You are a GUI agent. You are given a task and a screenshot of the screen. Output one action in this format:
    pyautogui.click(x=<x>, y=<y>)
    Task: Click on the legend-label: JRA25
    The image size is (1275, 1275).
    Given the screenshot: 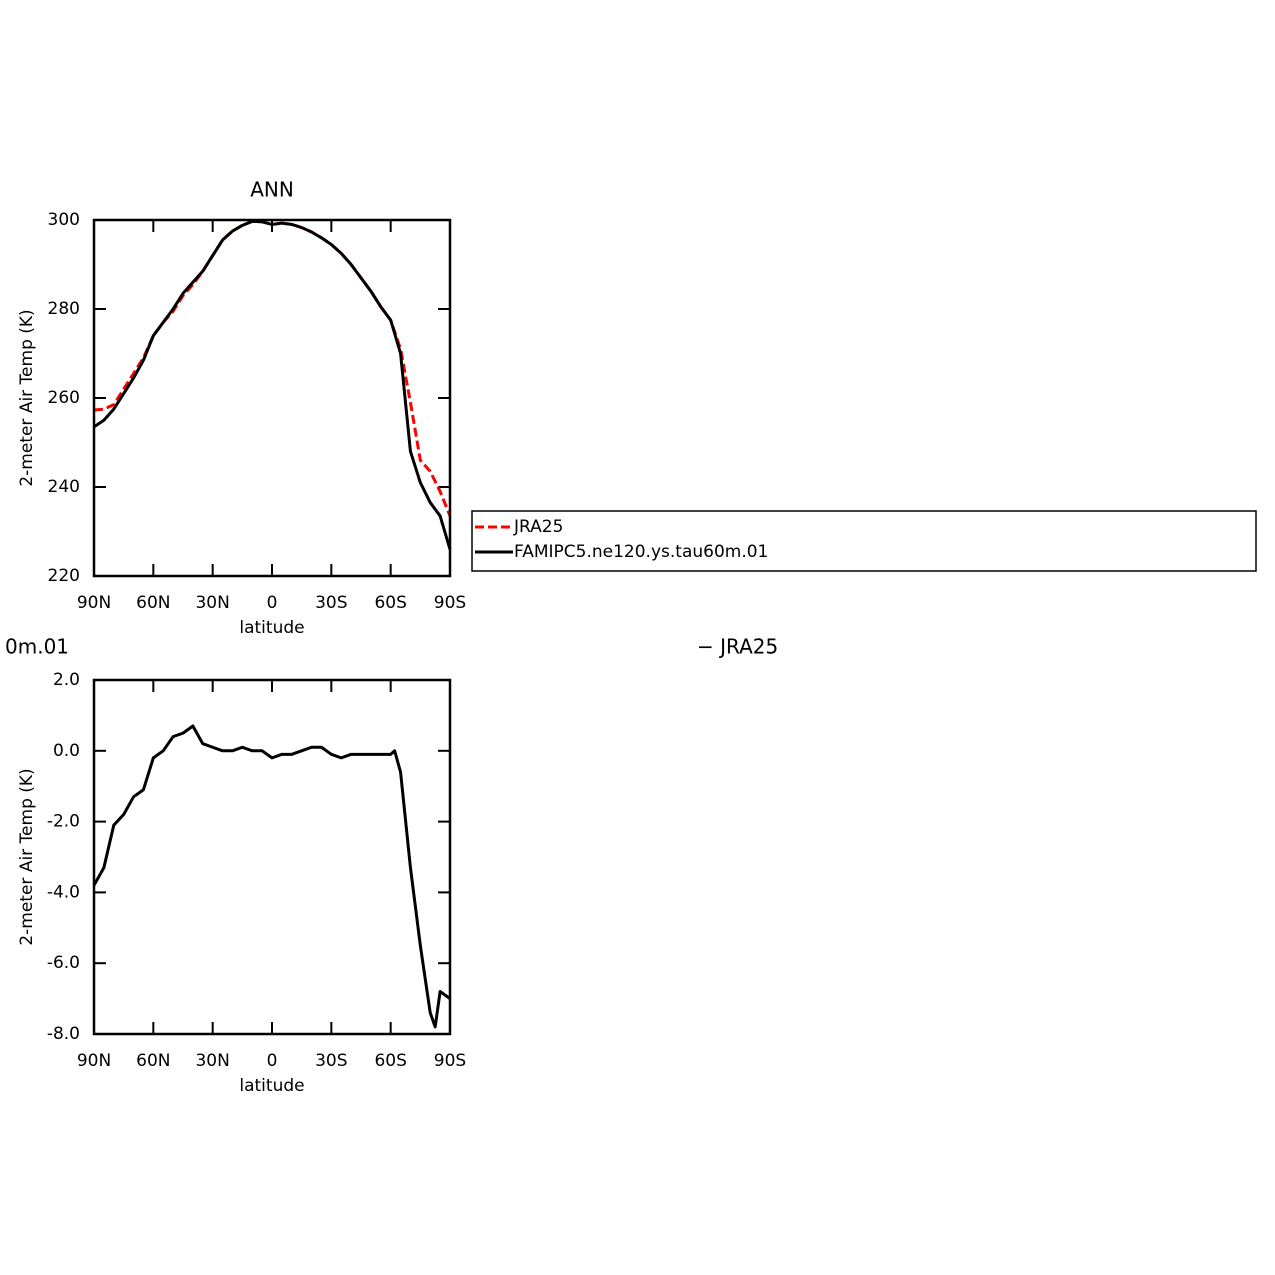 What is the action you would take?
    pyautogui.click(x=538, y=527)
    